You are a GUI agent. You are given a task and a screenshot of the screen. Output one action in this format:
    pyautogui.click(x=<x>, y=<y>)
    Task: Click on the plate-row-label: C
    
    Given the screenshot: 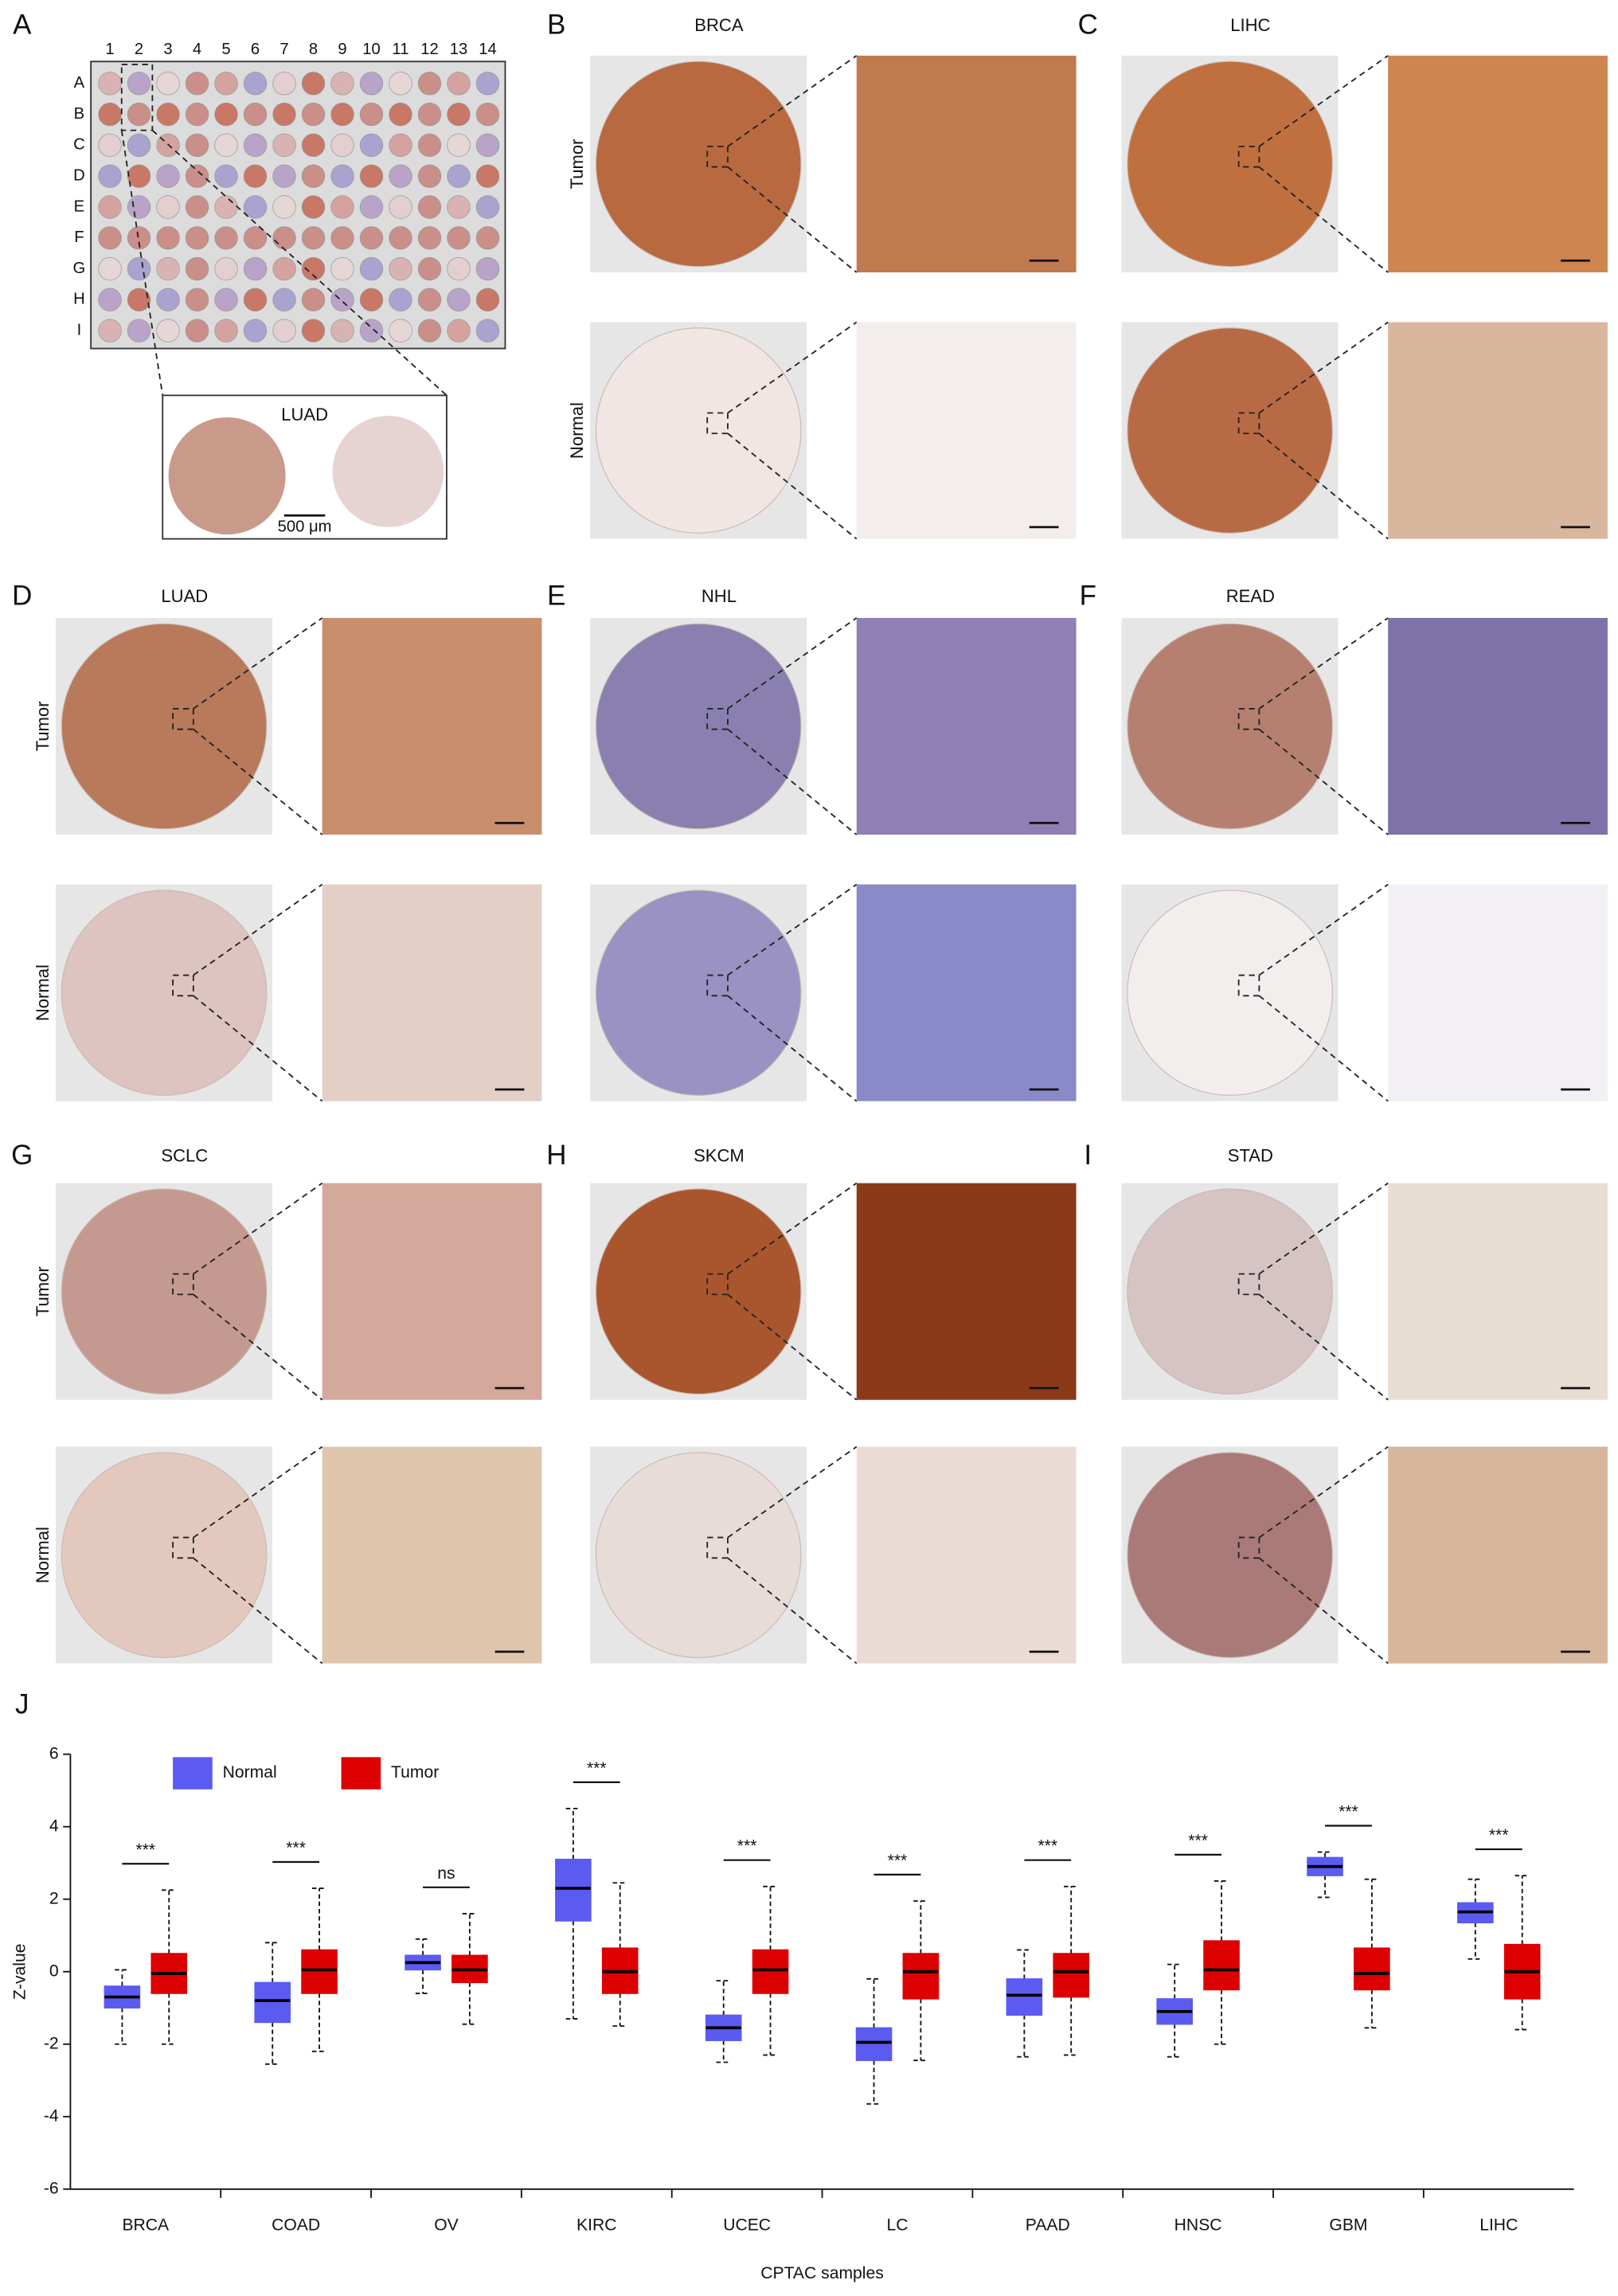 What is the action you would take?
    pyautogui.click(x=79, y=145)
    